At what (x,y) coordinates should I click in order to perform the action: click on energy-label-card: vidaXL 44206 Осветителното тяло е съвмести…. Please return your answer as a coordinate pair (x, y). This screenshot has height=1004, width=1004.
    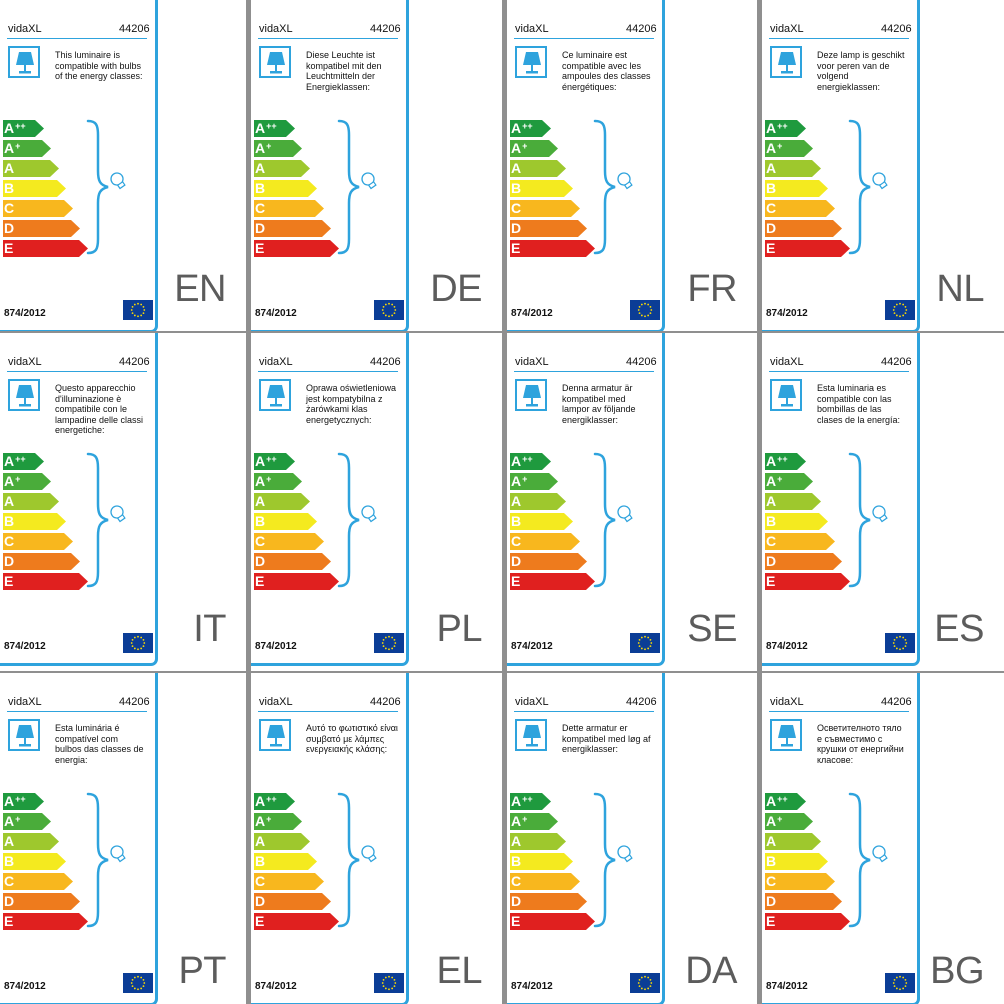
    Looking at the image, I should click on (841, 838).